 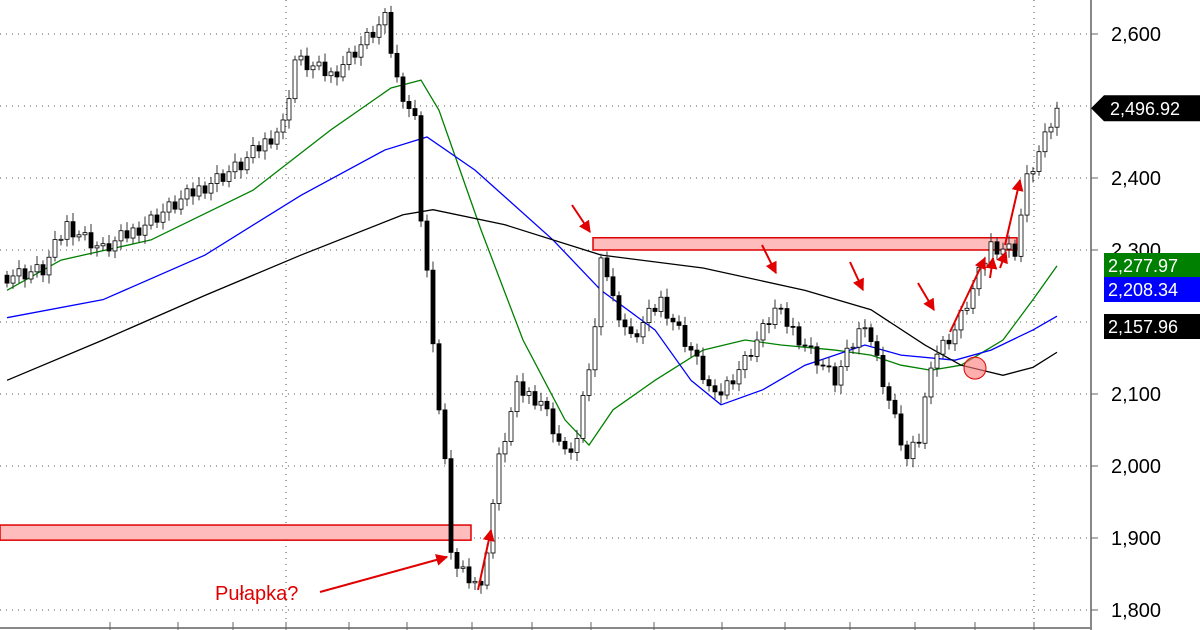 I want to click on ma-value-tag, so click(x=1152, y=326).